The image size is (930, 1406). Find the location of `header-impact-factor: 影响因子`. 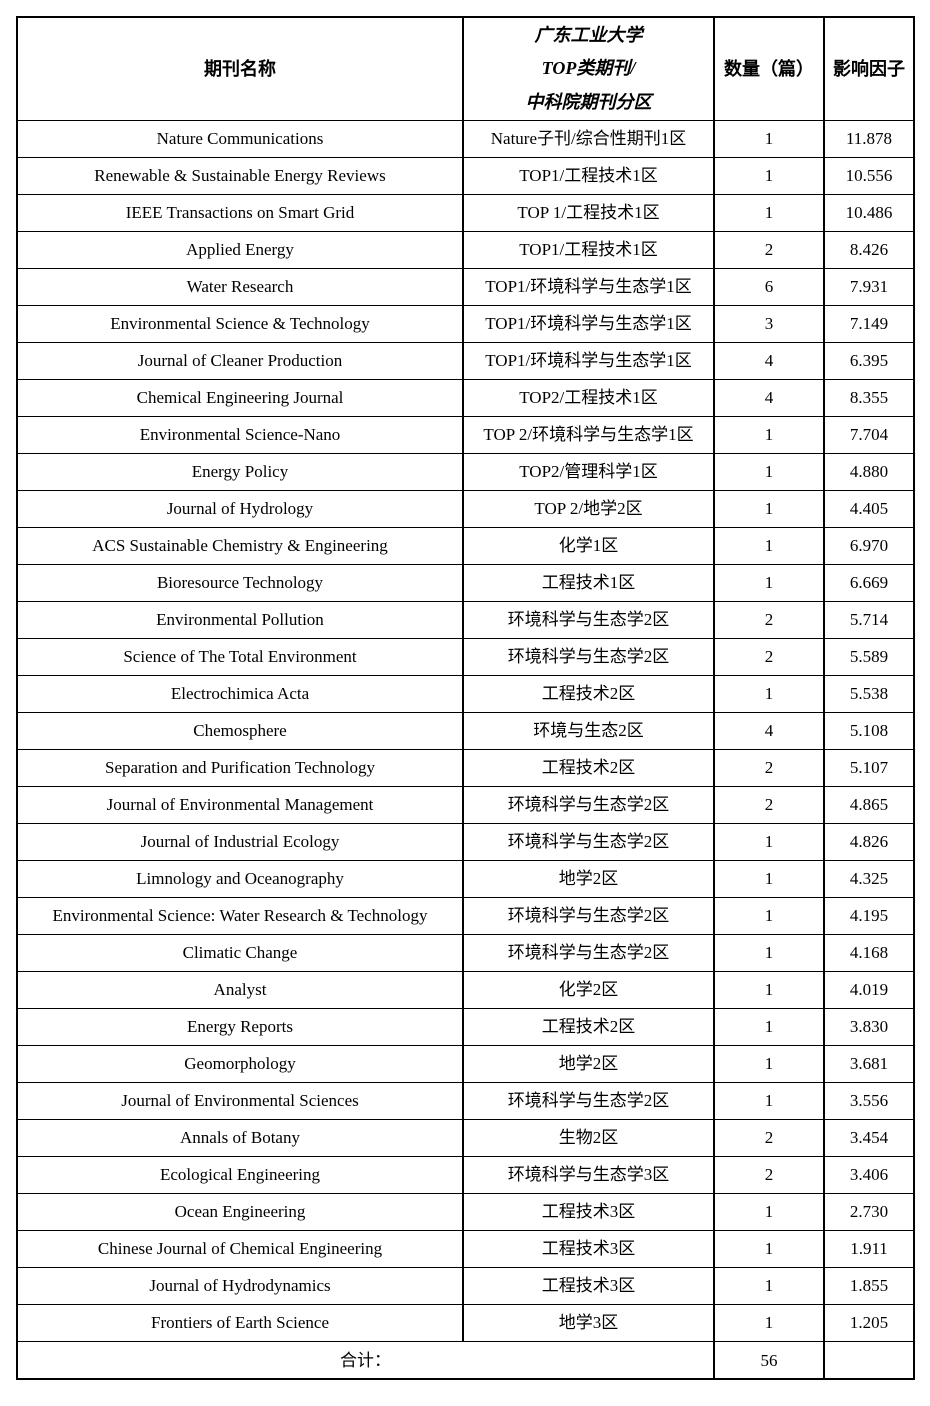

header-impact-factor: 影响因子 is located at coordinates (869, 68).